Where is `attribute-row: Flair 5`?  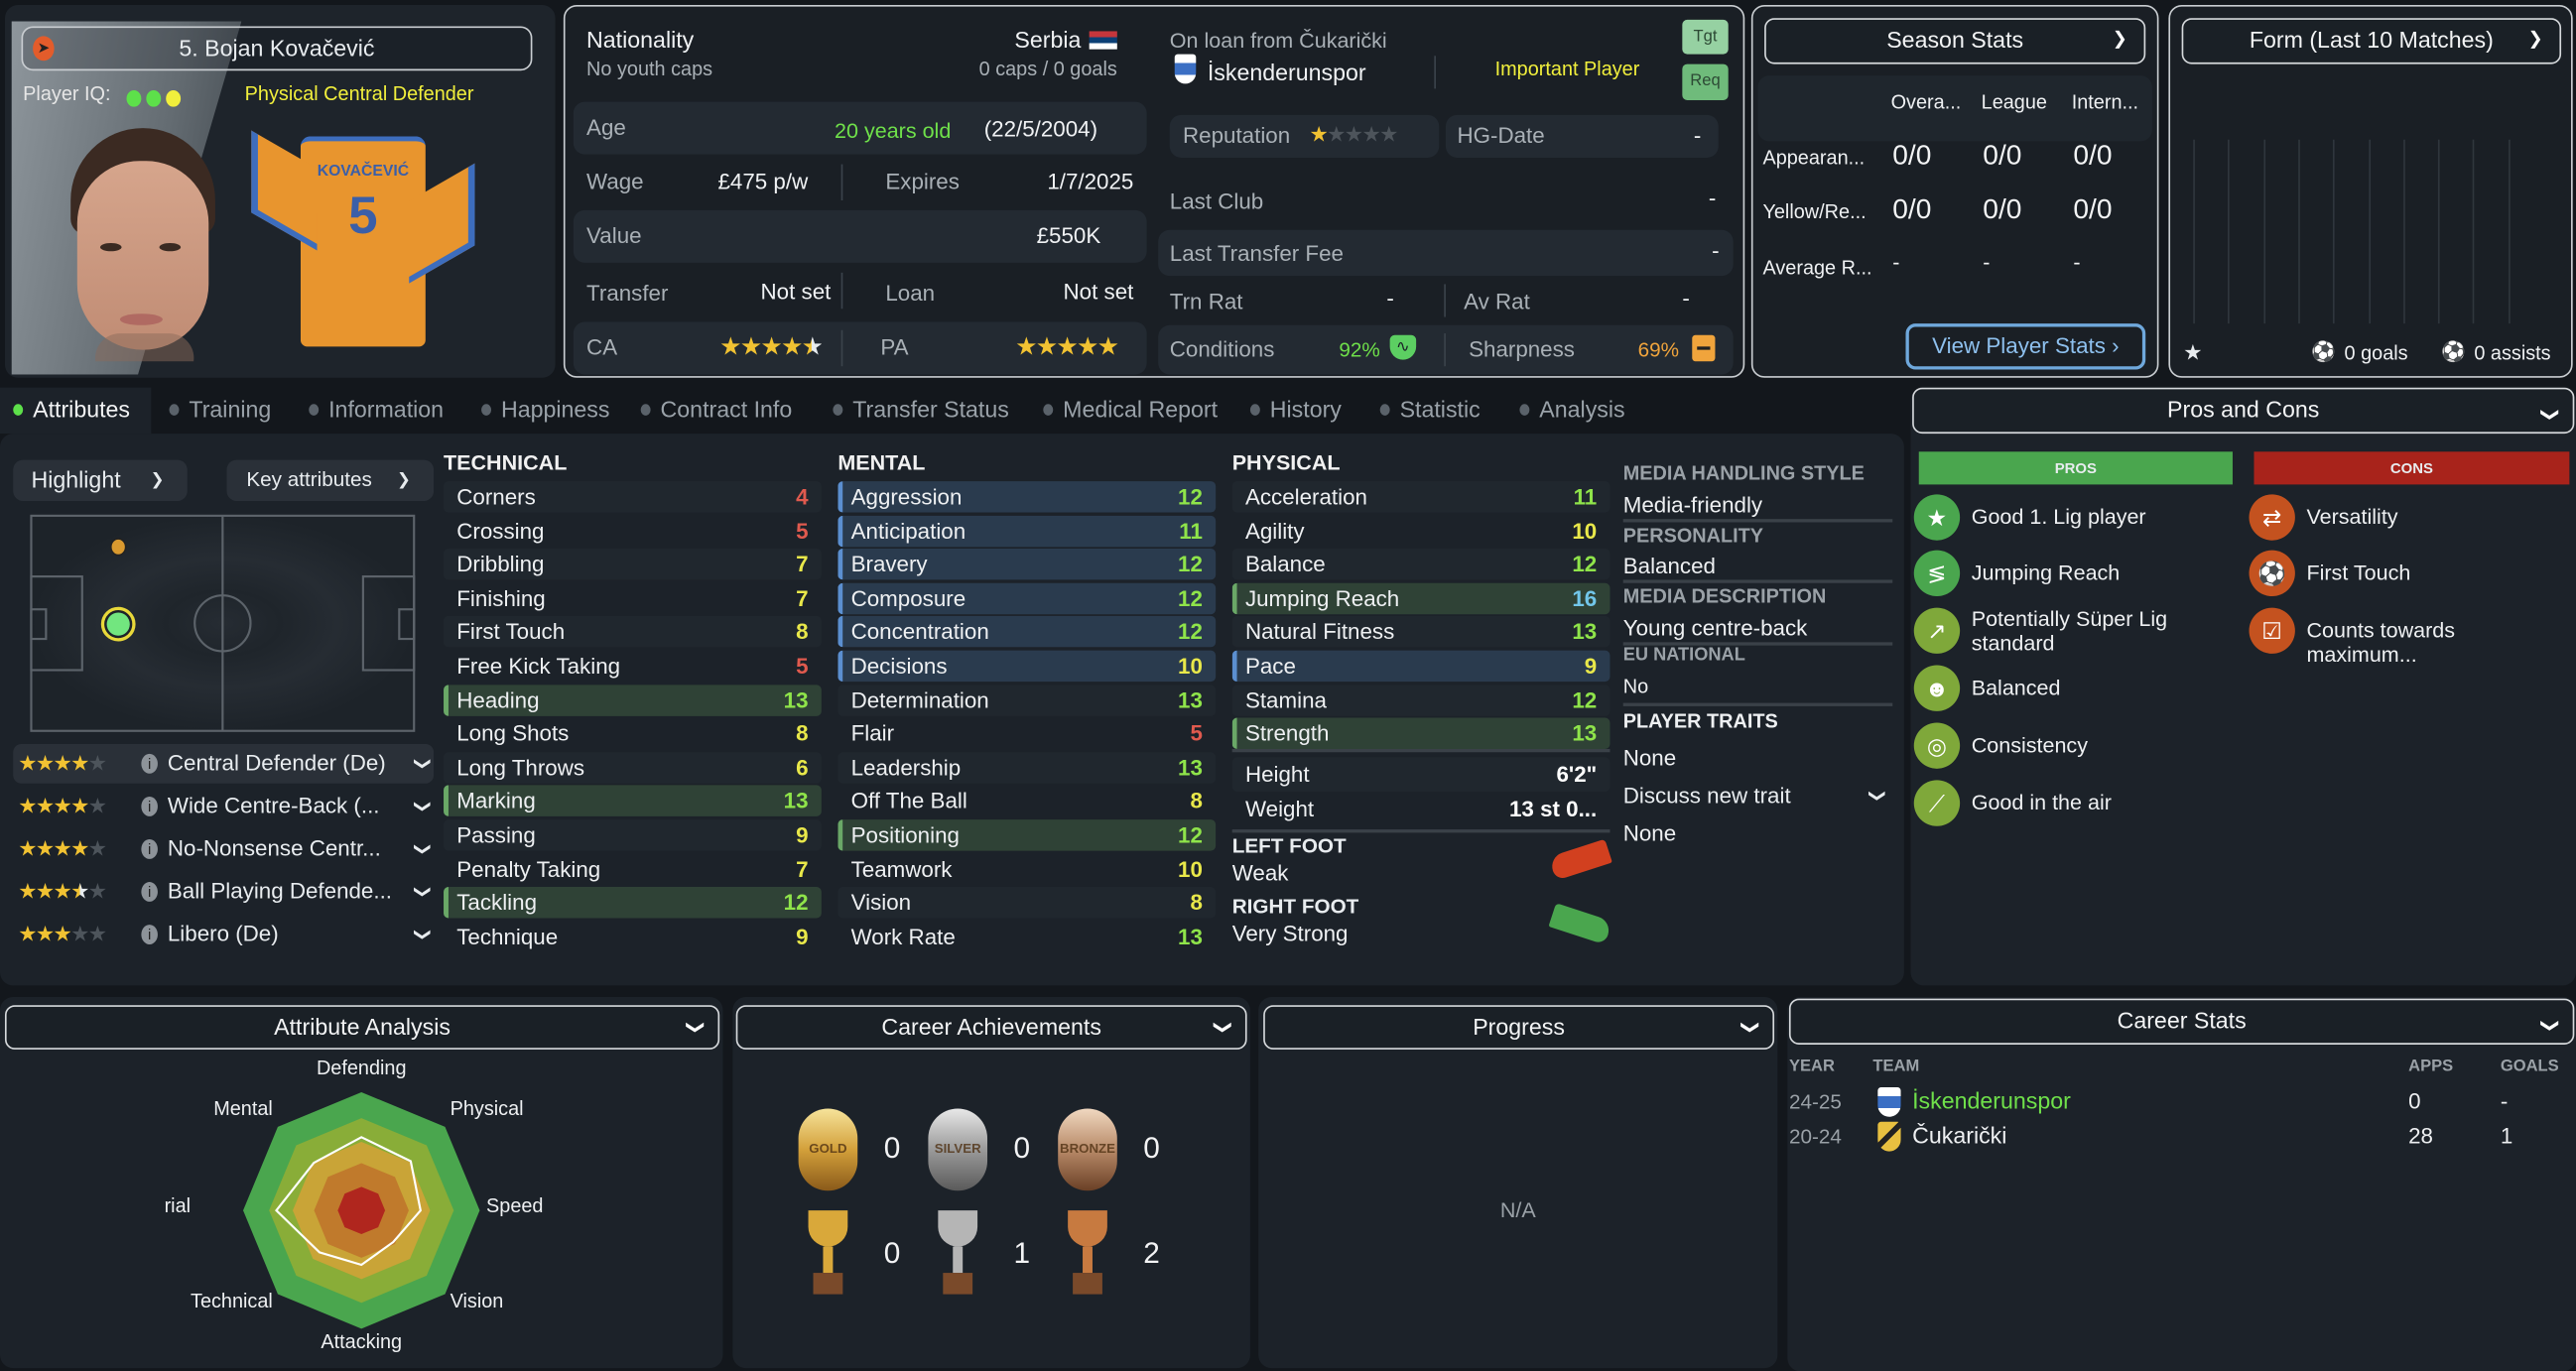 attribute-row: Flair 5 is located at coordinates (1027, 733).